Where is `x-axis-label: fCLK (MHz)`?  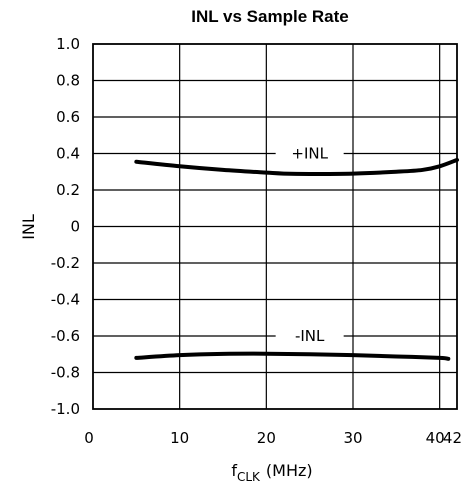 x-axis-label: fCLK (MHz) is located at coordinates (271, 472).